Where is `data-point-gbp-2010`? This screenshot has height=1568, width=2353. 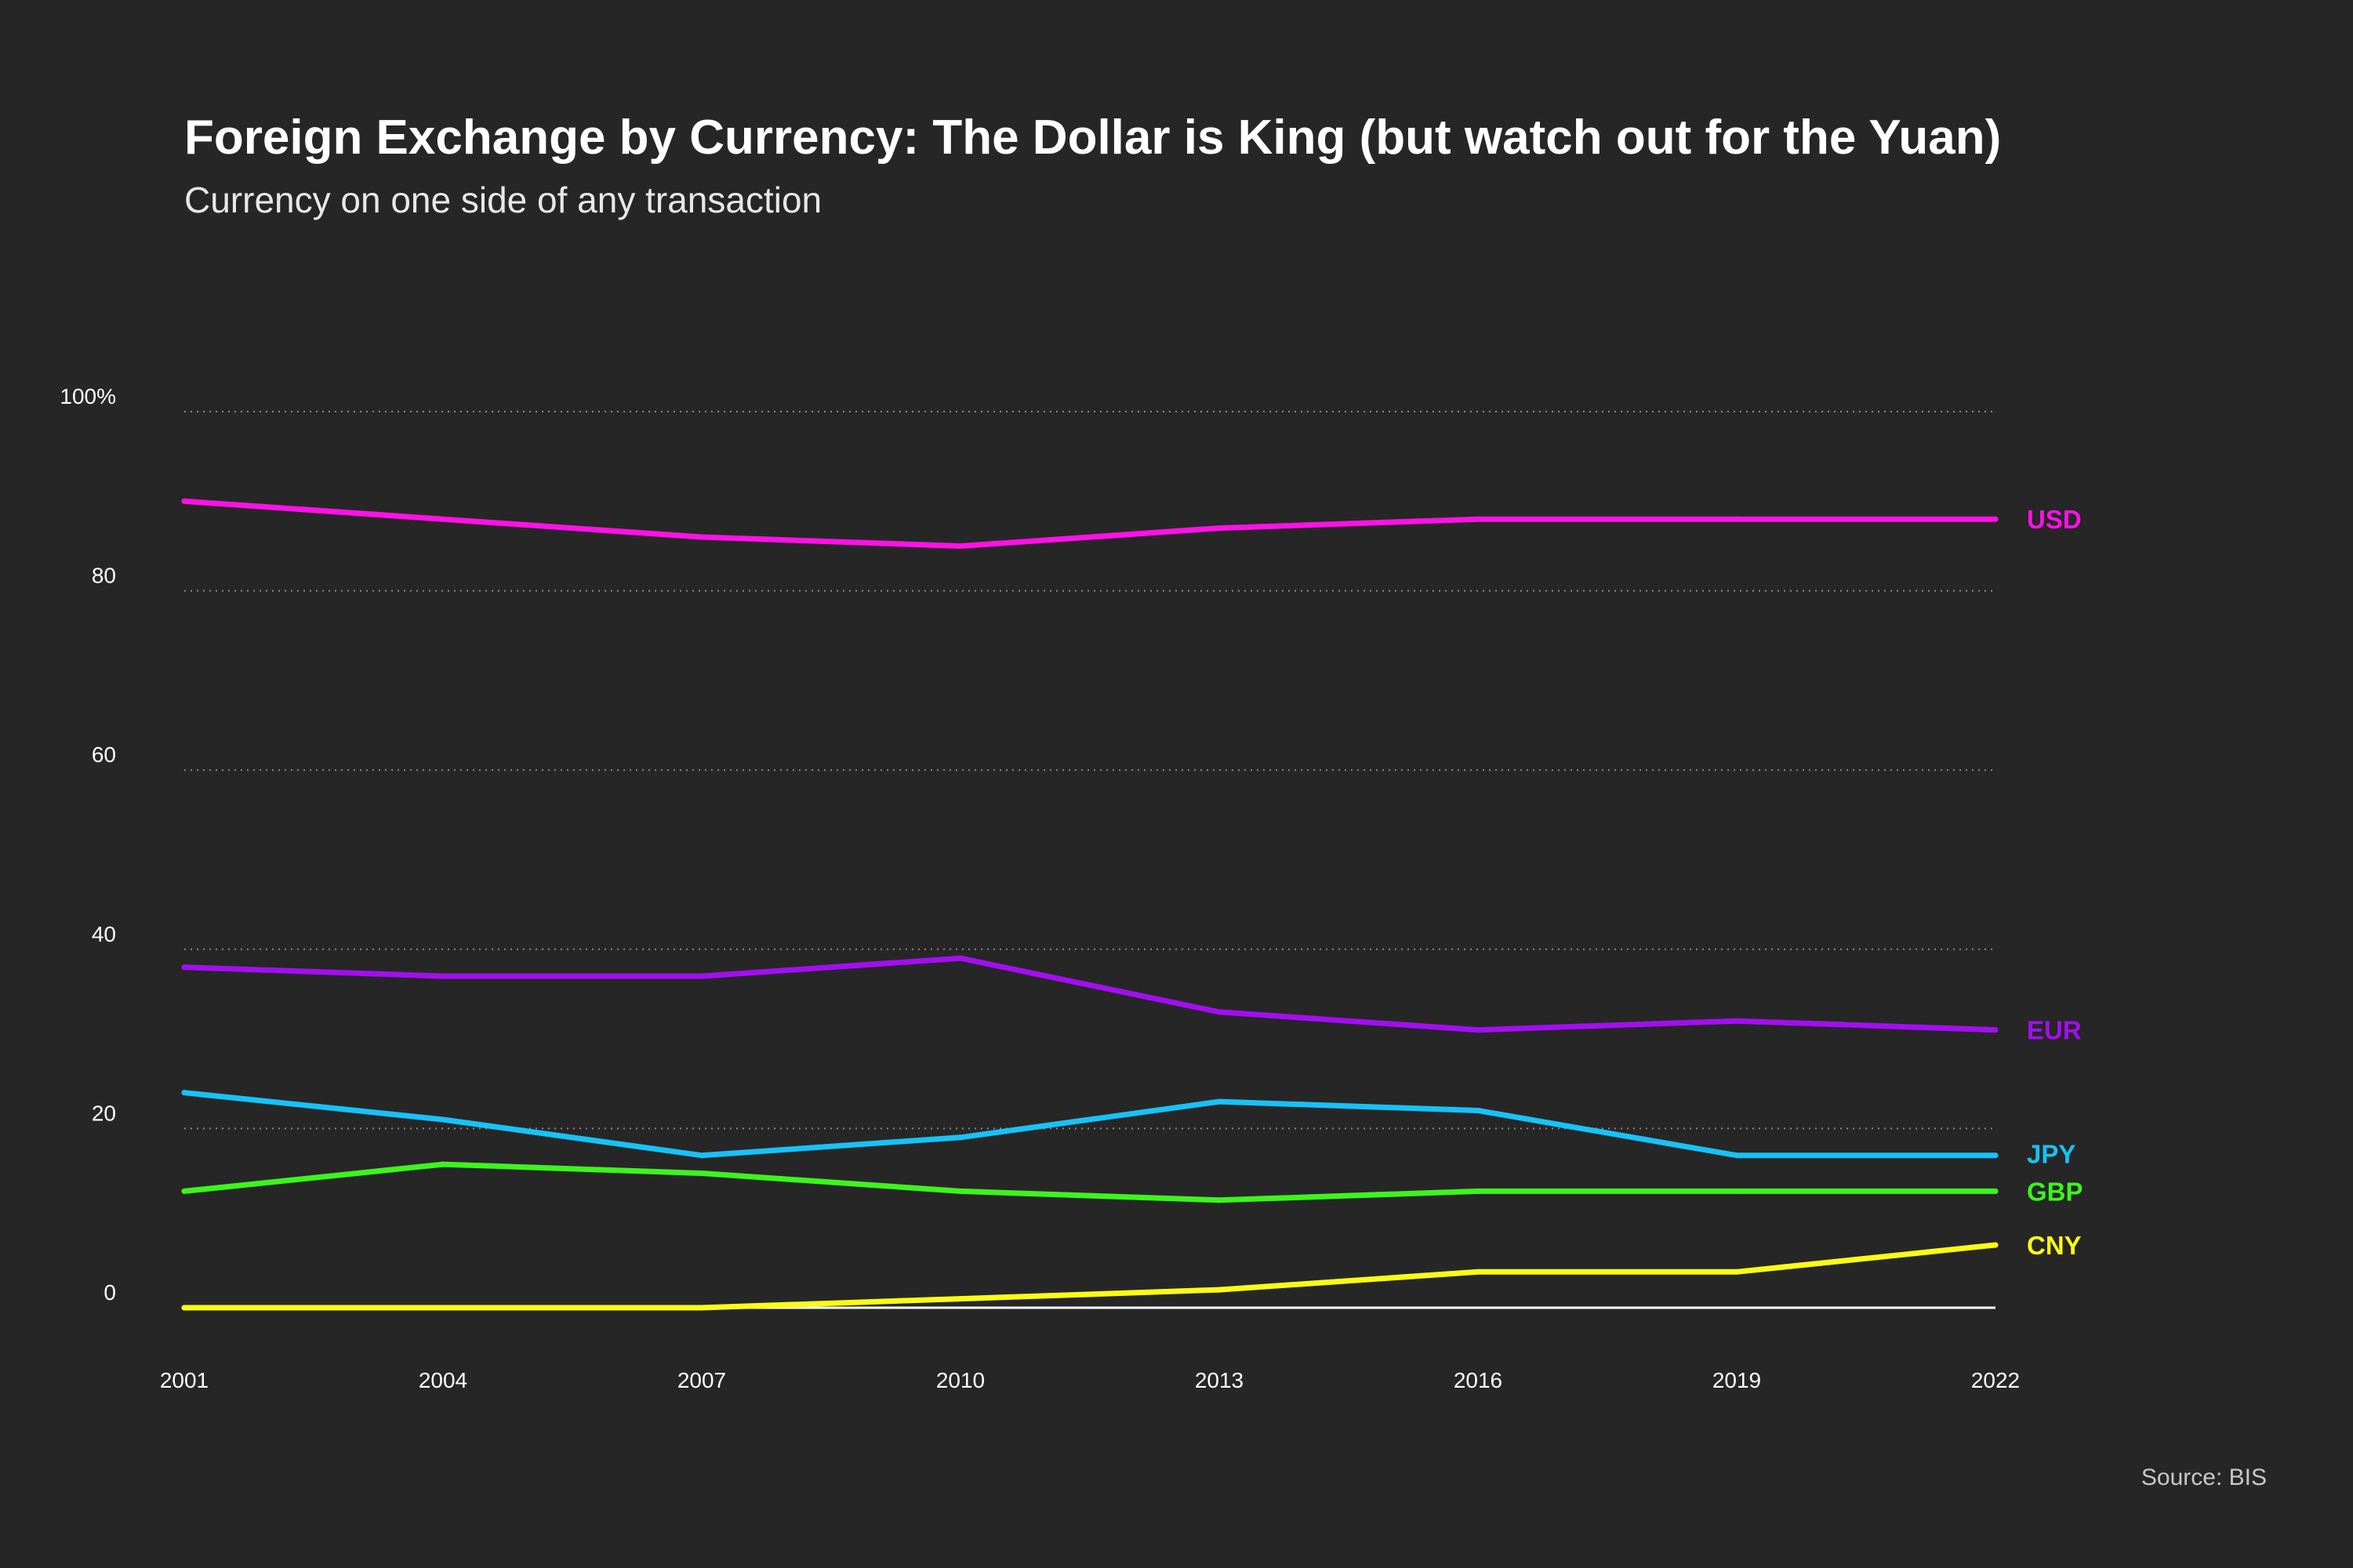 data-point-gbp-2010 is located at coordinates (961, 1191).